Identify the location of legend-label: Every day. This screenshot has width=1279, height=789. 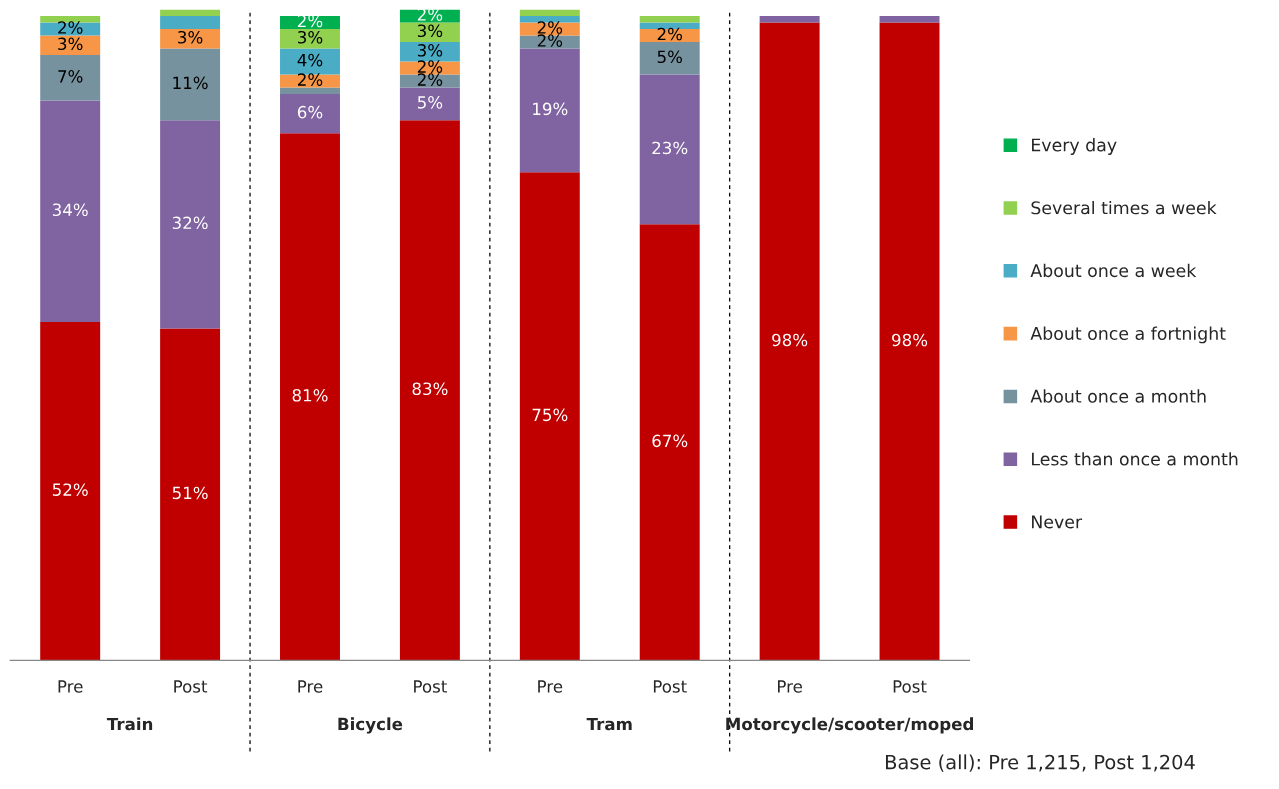
(1074, 146).